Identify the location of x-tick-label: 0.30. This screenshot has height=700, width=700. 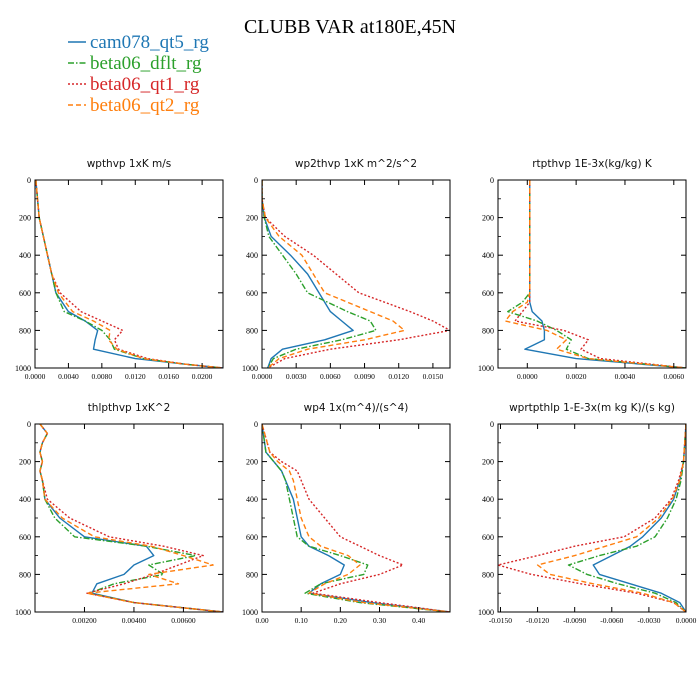
(379, 620).